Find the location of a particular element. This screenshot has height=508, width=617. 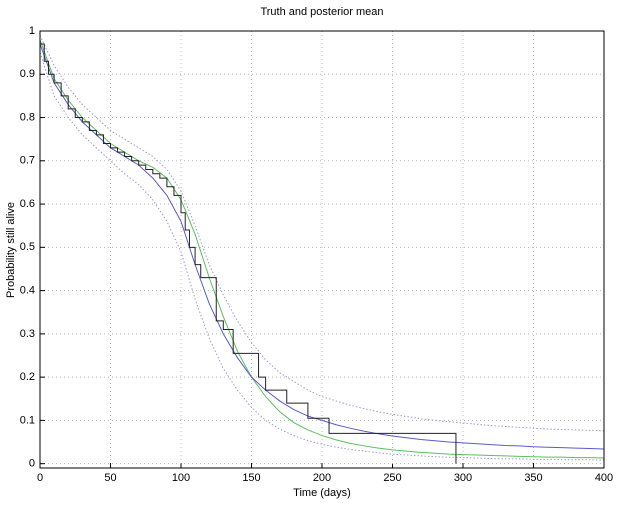

y-tick-label: 0.6 is located at coordinates (27, 204).